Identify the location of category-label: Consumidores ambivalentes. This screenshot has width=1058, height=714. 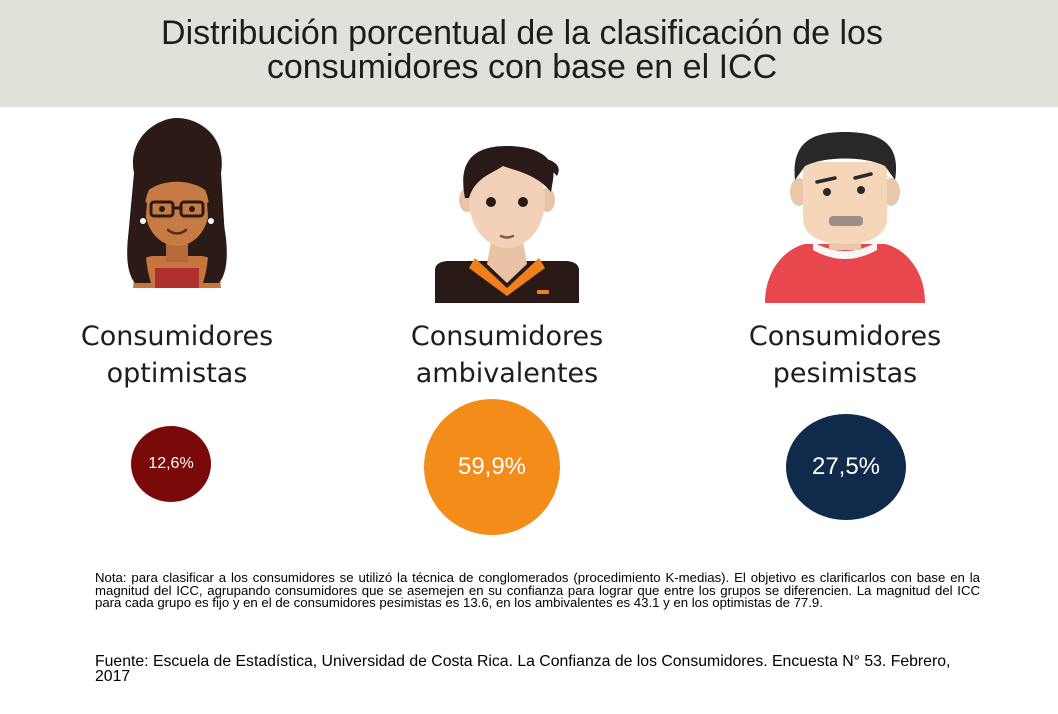
(507, 355).